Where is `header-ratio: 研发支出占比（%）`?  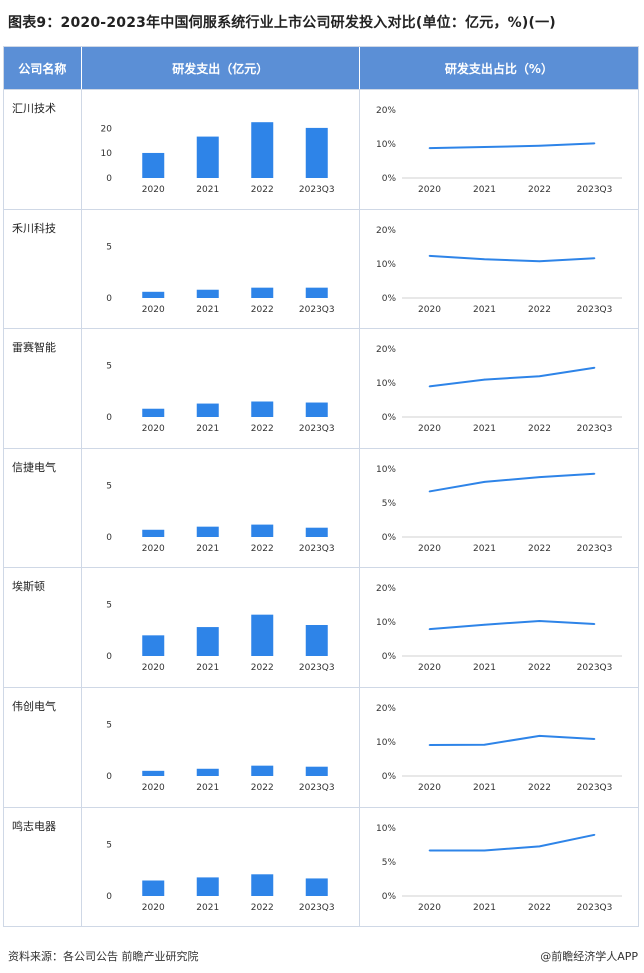 header-ratio: 研发支出占比（%） is located at coordinates (498, 68).